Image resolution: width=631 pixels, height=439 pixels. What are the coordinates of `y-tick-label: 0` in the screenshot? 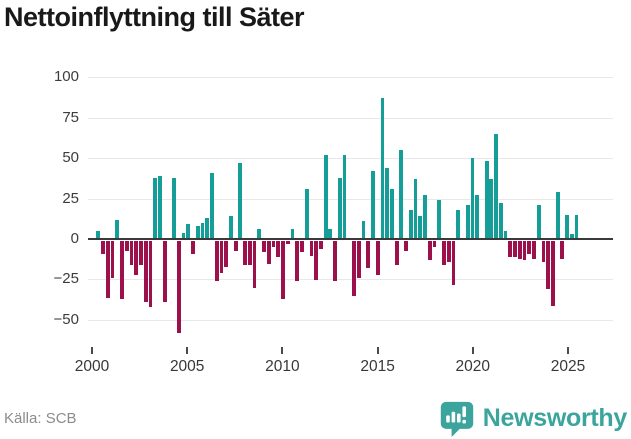 It's located at (74, 238).